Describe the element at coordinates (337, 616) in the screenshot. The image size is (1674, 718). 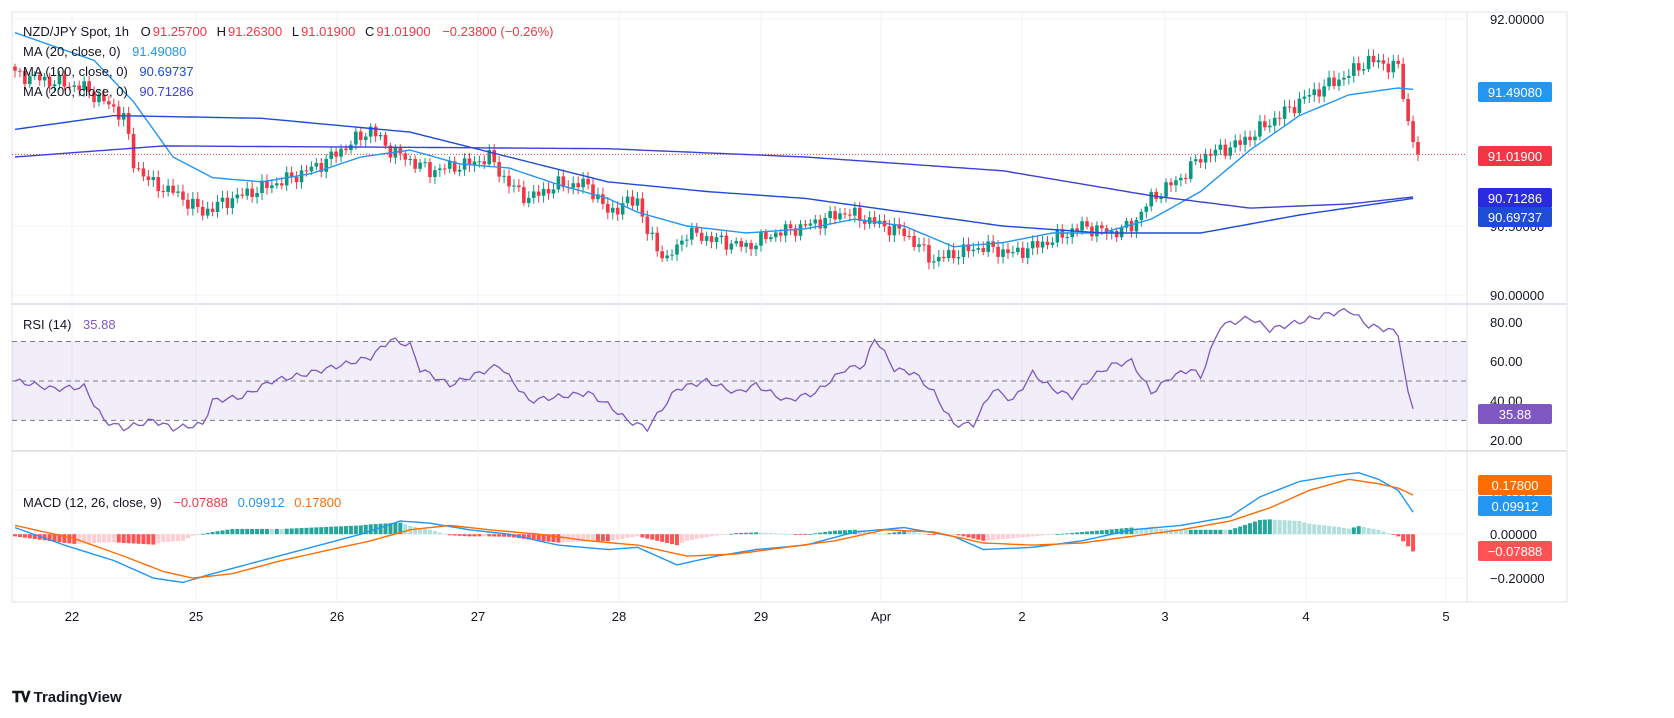
I see `x-tick-label: 26` at that location.